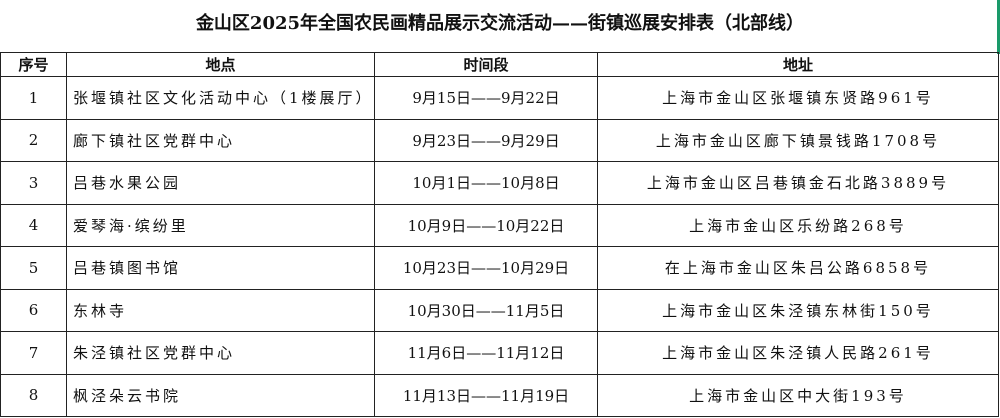  I want to click on row-place: 吕巷水果公园, so click(220, 183).